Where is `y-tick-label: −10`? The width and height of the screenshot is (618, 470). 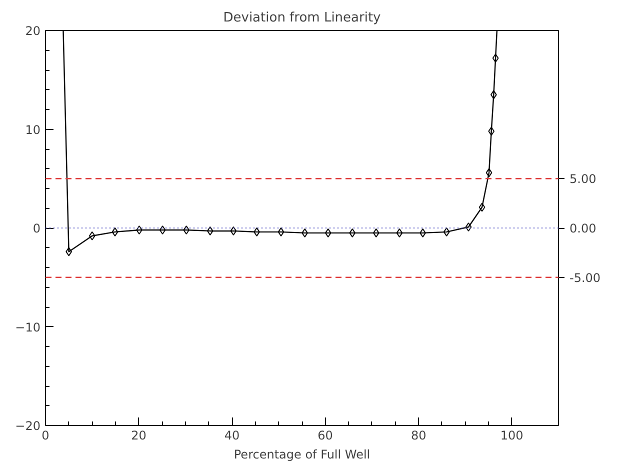 y-tick-label: −10 is located at coordinates (28, 327).